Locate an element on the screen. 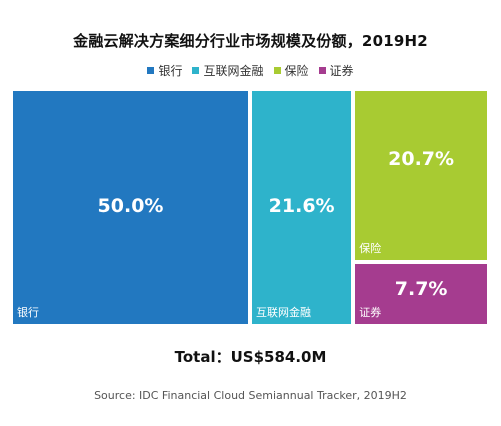  legend-label-bank: 银行 is located at coordinates (170, 71).